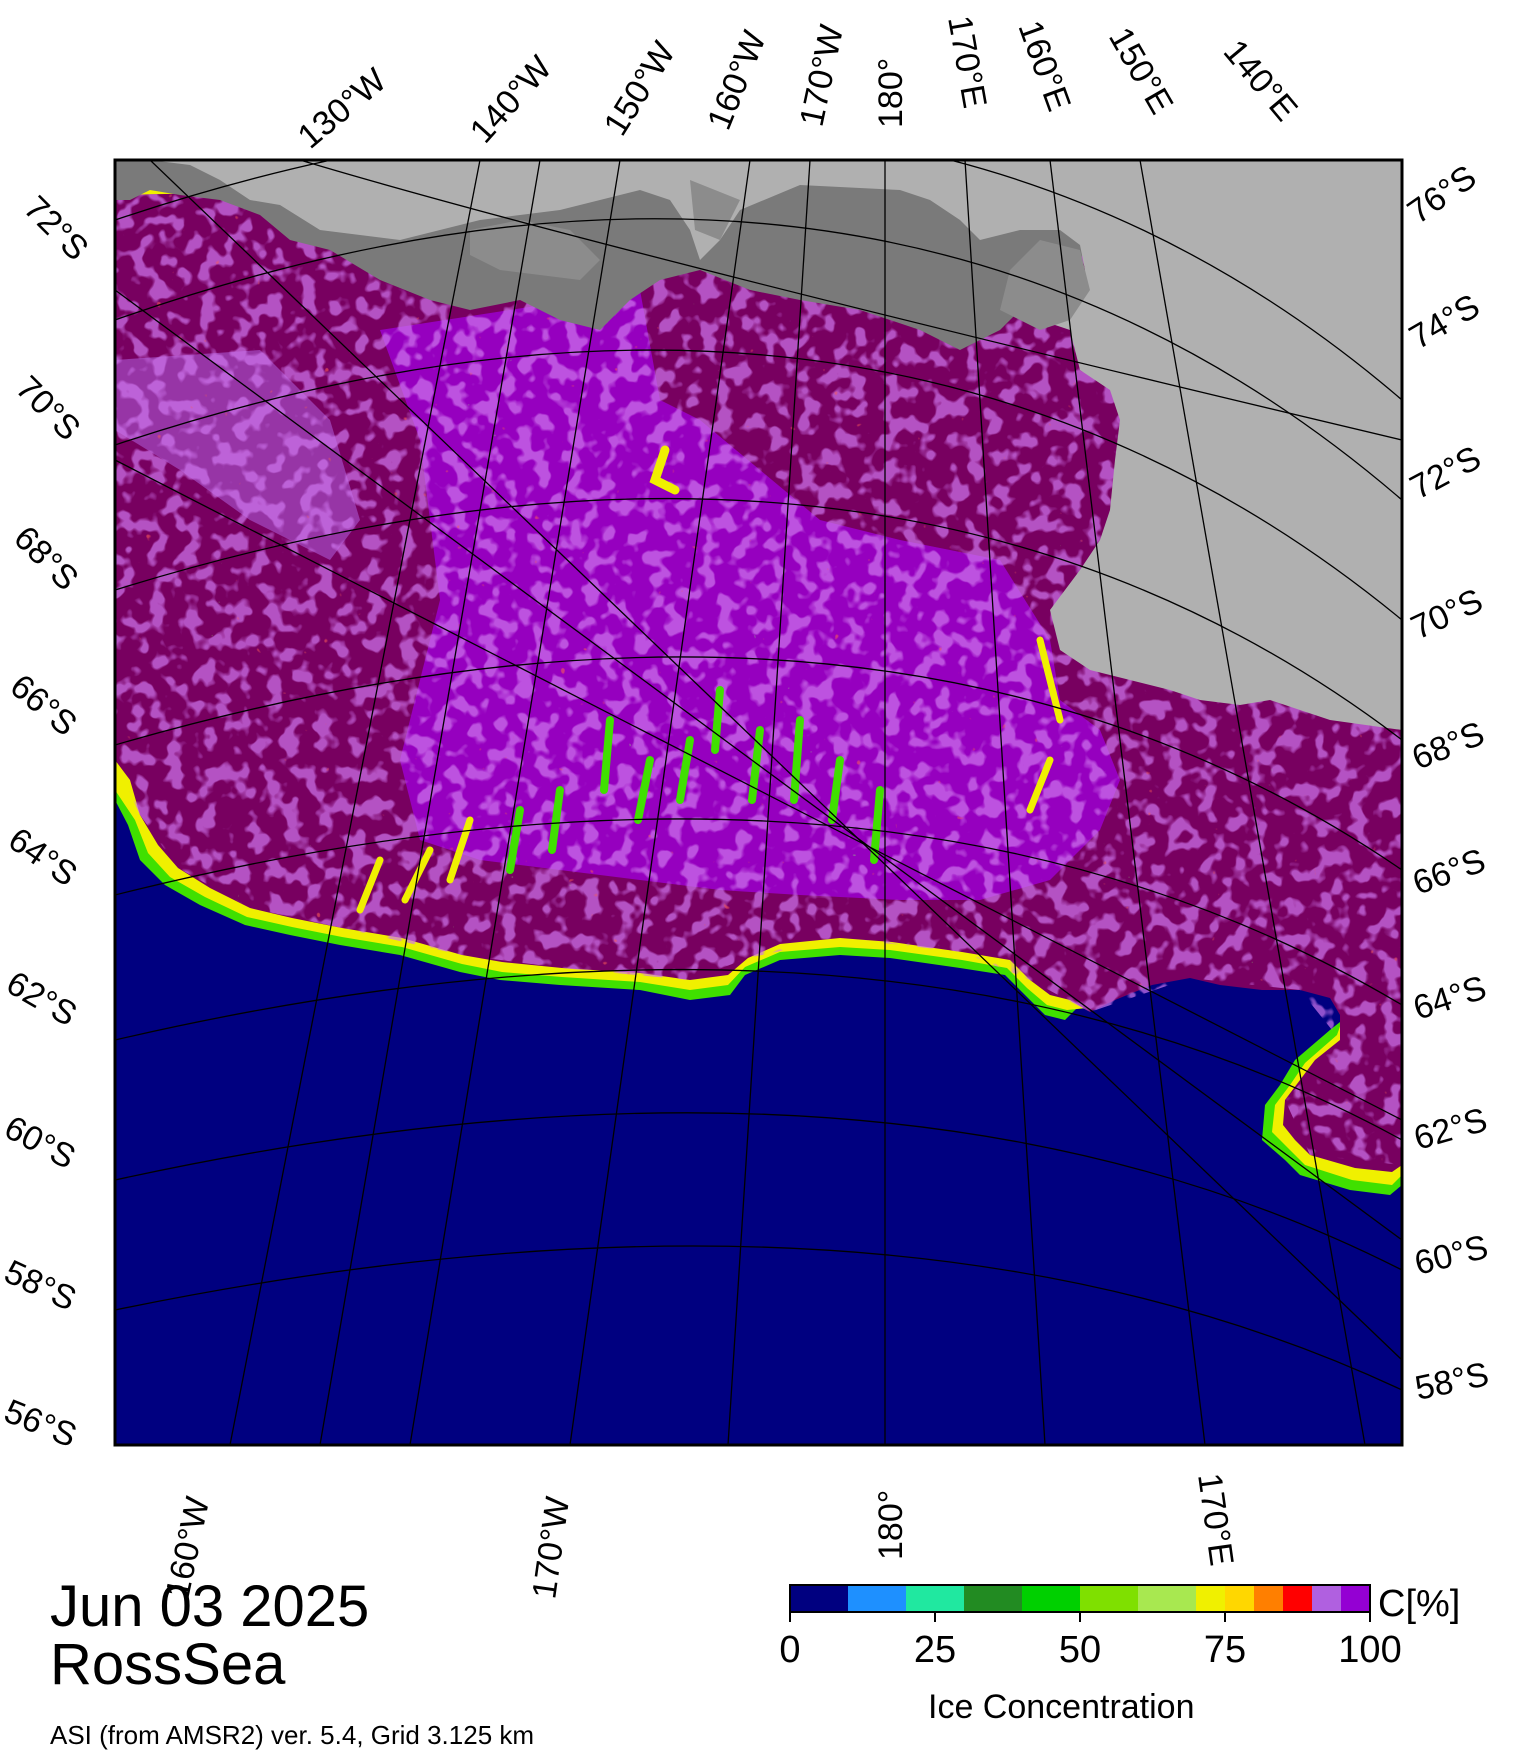  Describe the element at coordinates (935, 1650) in the screenshot. I see `legend-tick-label: 25` at that location.